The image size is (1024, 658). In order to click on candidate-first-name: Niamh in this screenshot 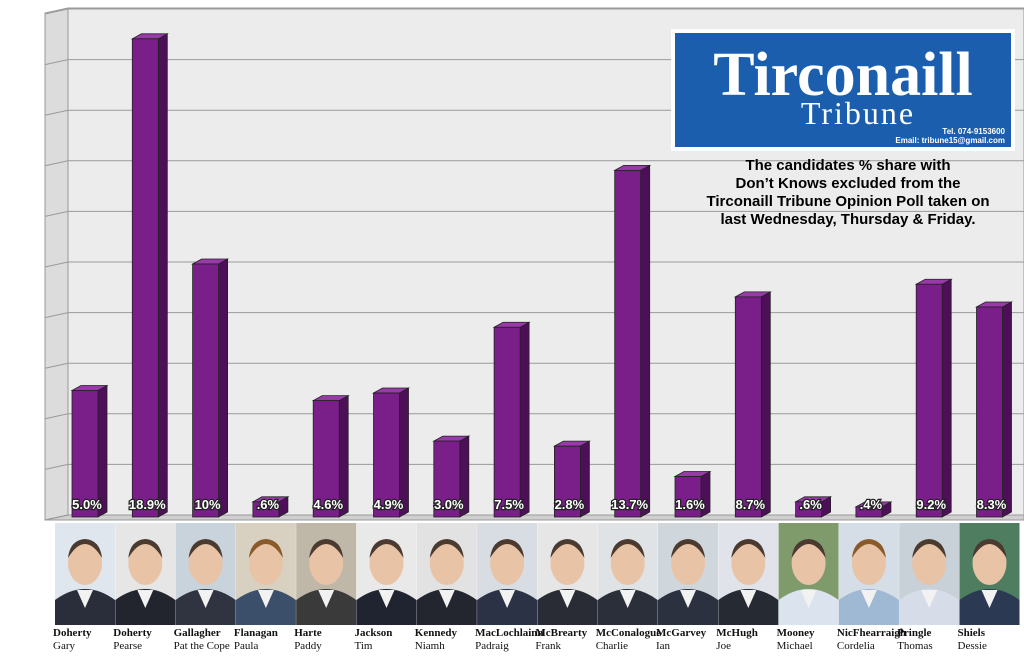, I will do `click(430, 646)`.